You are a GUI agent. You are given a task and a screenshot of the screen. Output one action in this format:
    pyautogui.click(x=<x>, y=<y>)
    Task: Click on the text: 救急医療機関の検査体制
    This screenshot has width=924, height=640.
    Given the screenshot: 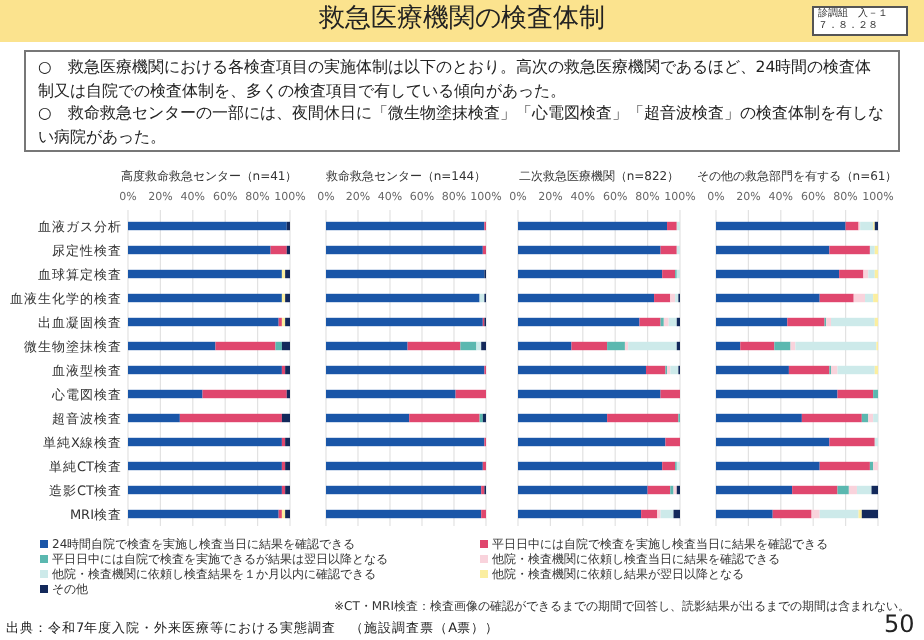 What is the action you would take?
    pyautogui.click(x=462, y=19)
    